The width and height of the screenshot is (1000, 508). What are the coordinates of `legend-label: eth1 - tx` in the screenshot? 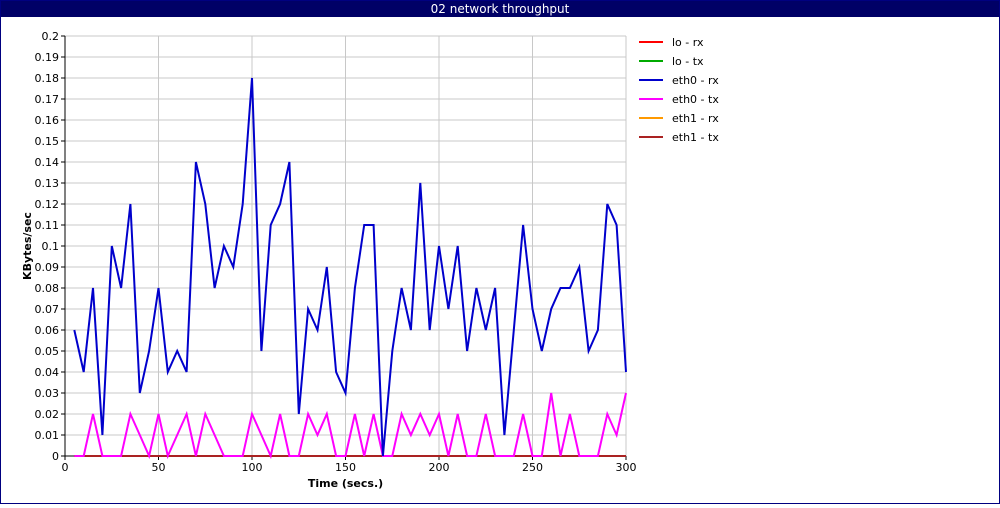 It's located at (695, 137).